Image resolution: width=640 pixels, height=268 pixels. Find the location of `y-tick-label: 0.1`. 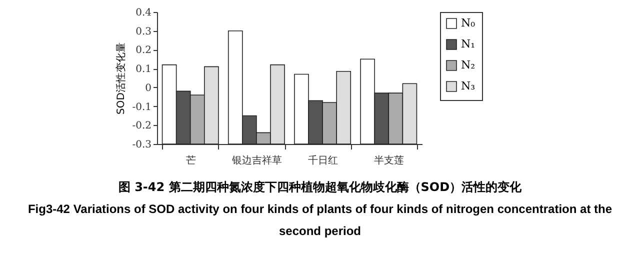

y-tick-label: 0.1 is located at coordinates (144, 70).